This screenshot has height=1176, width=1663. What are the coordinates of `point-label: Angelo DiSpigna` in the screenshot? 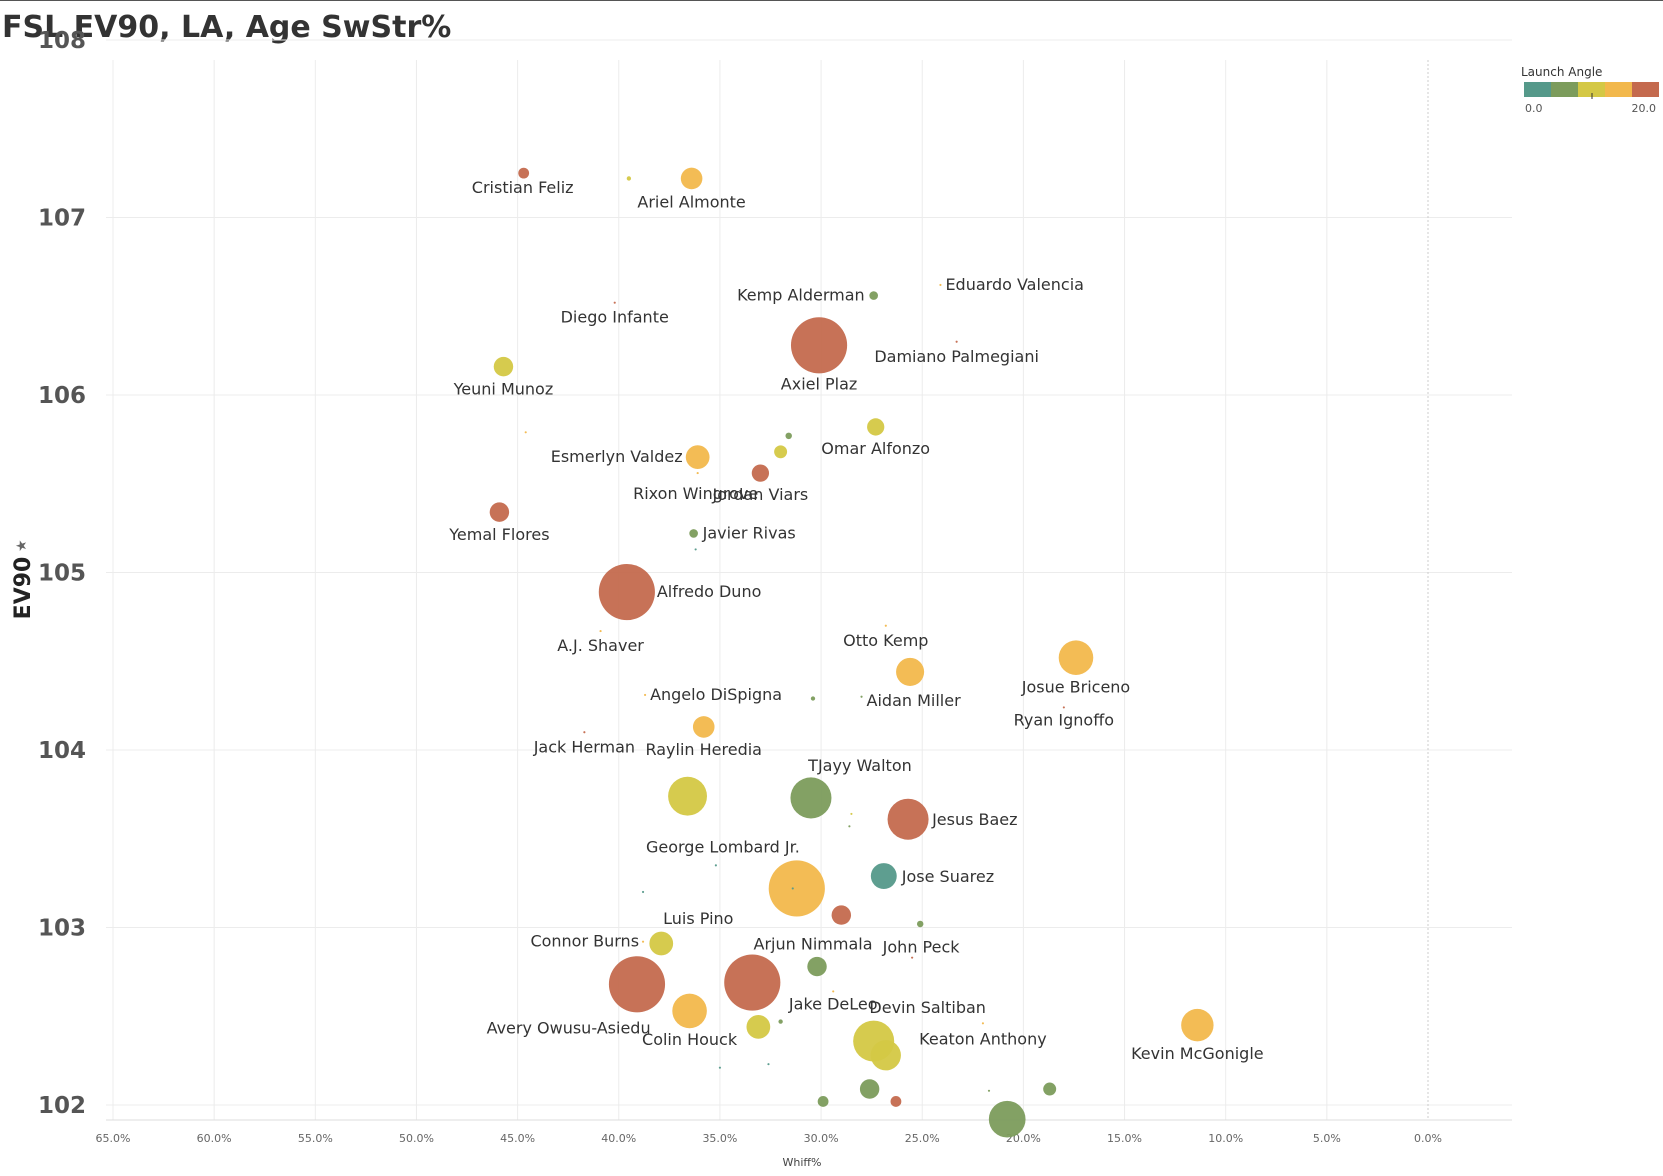 It's located at (716, 694).